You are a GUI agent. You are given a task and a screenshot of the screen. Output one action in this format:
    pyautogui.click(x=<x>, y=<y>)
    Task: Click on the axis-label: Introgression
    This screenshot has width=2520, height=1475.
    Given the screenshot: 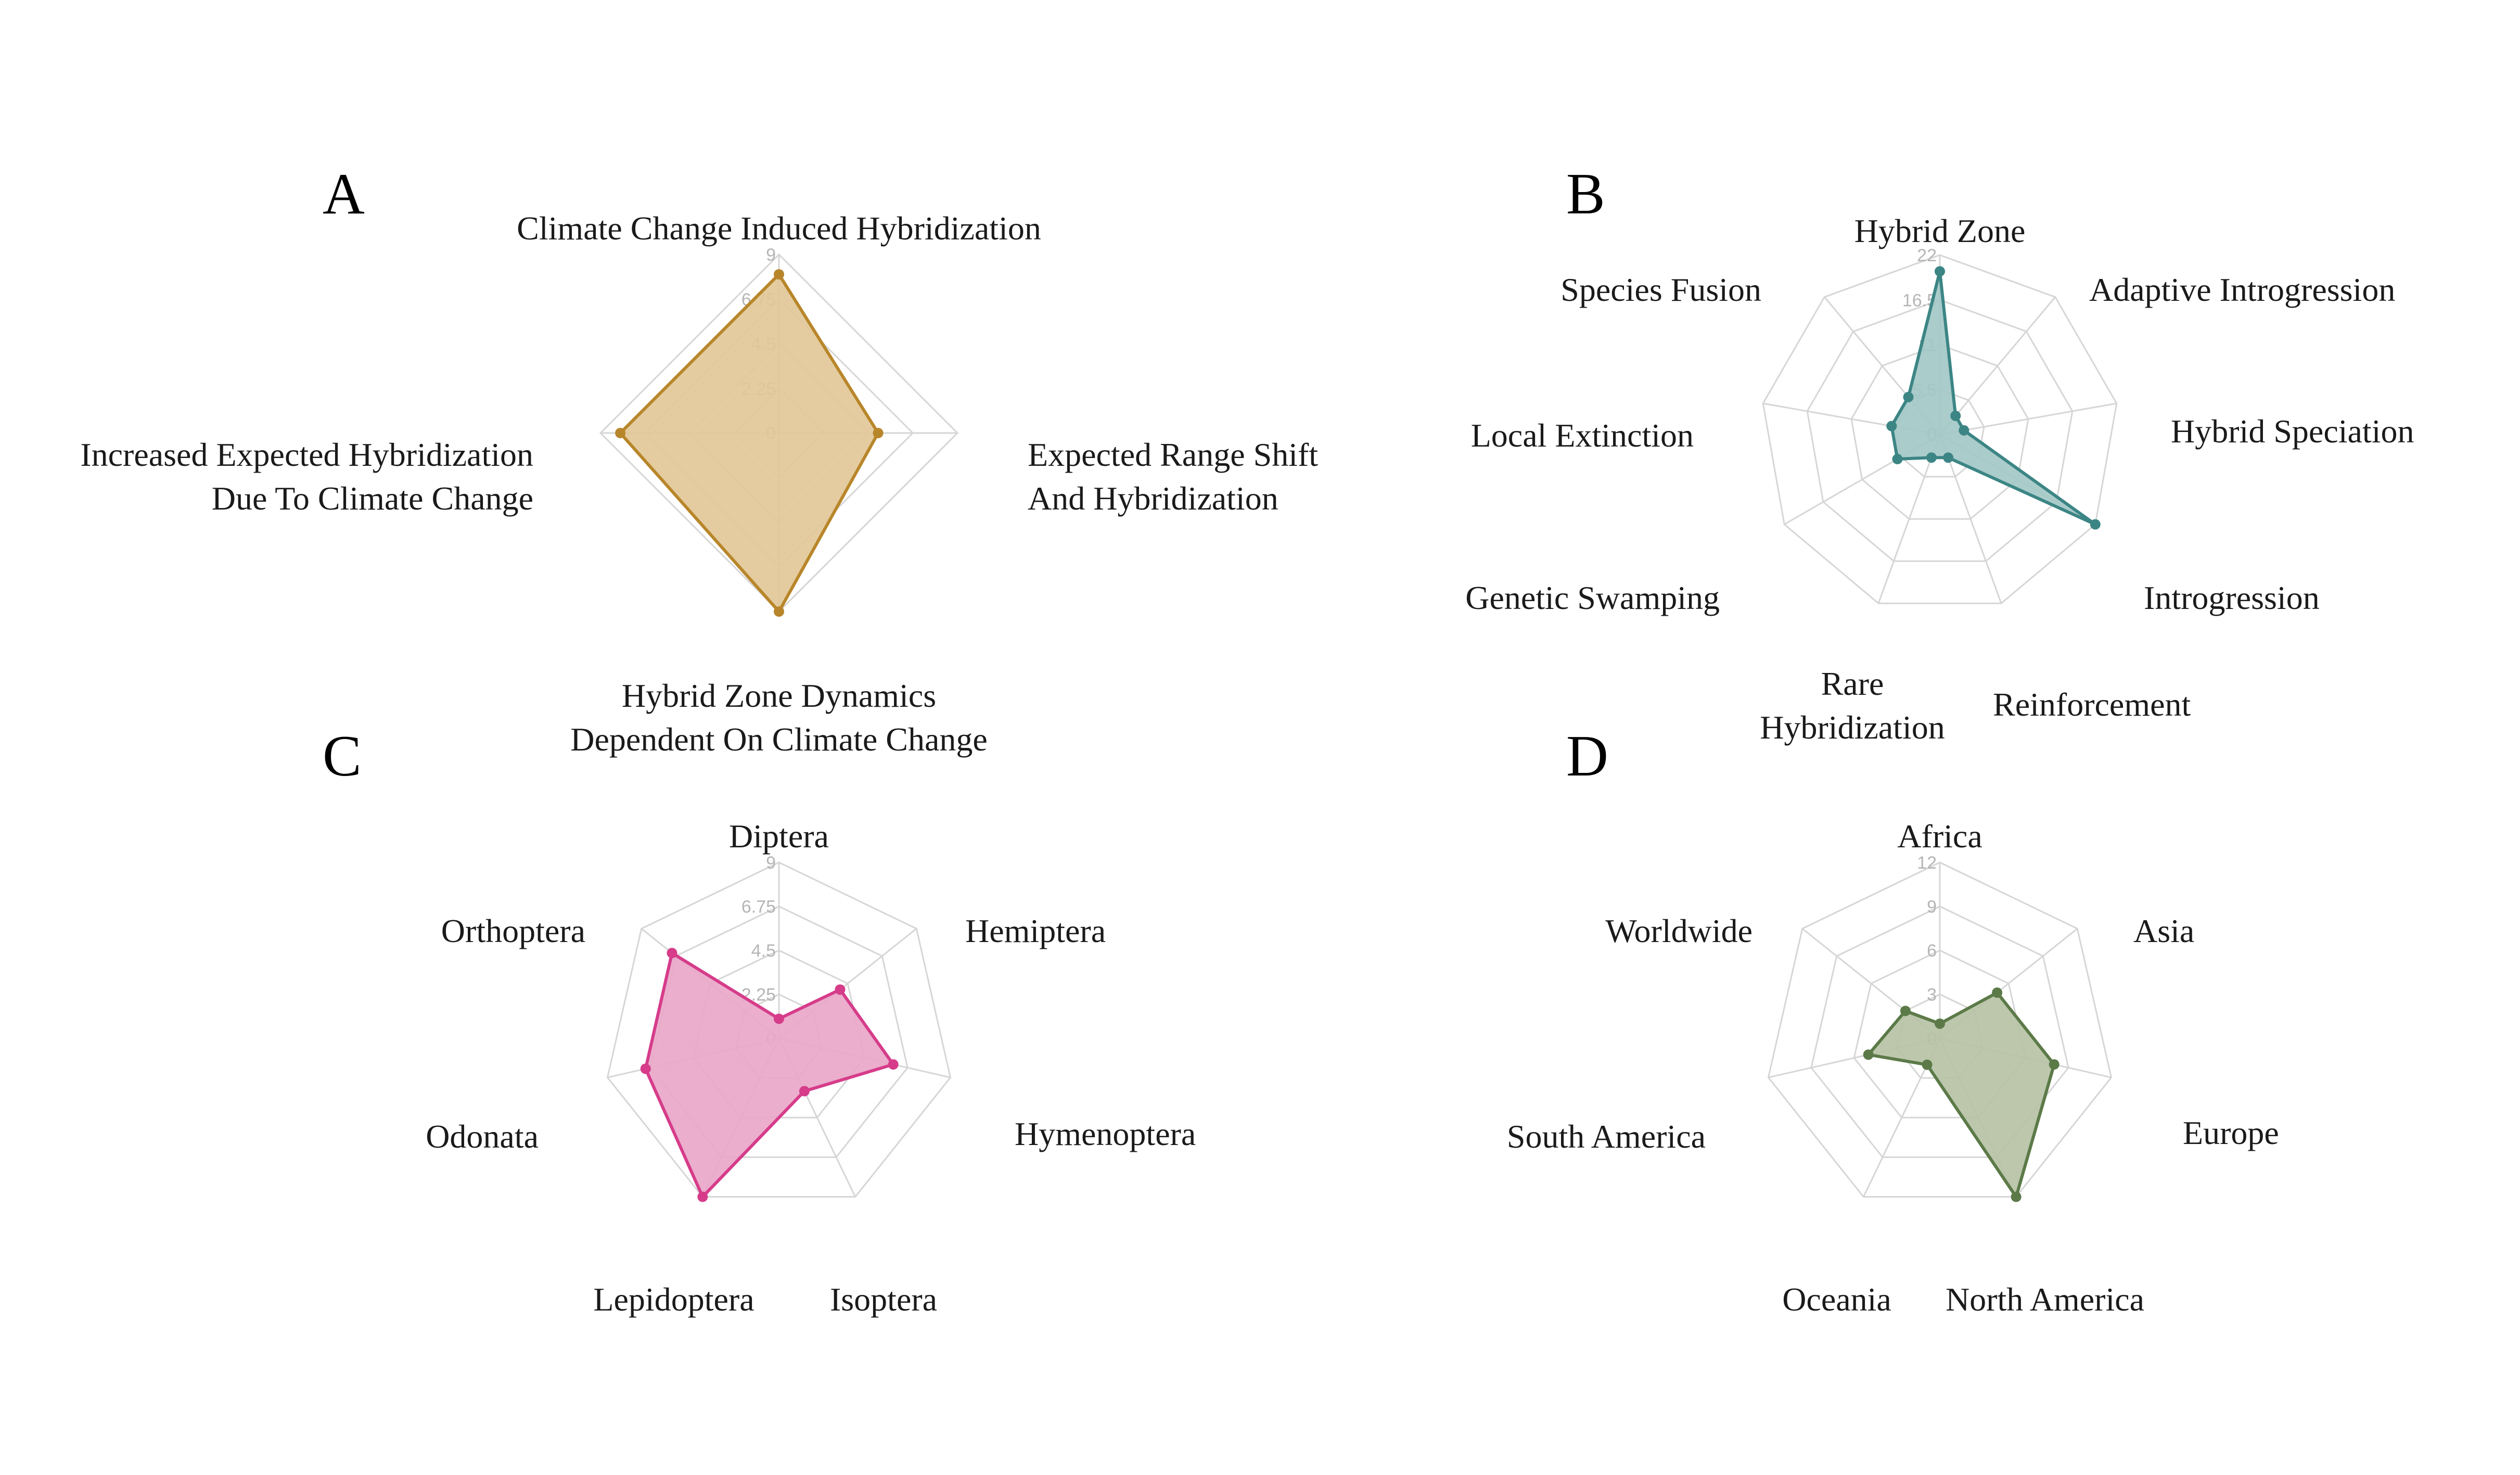 What is the action you would take?
    pyautogui.click(x=2232, y=597)
    